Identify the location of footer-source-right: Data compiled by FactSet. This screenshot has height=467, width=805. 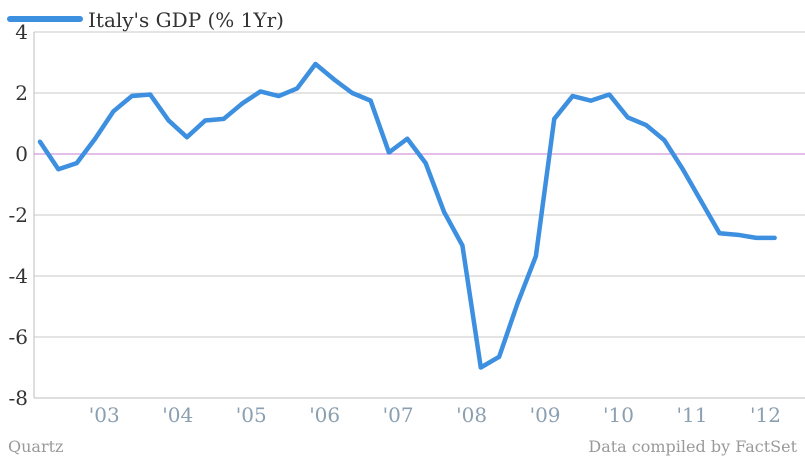
(692, 446).